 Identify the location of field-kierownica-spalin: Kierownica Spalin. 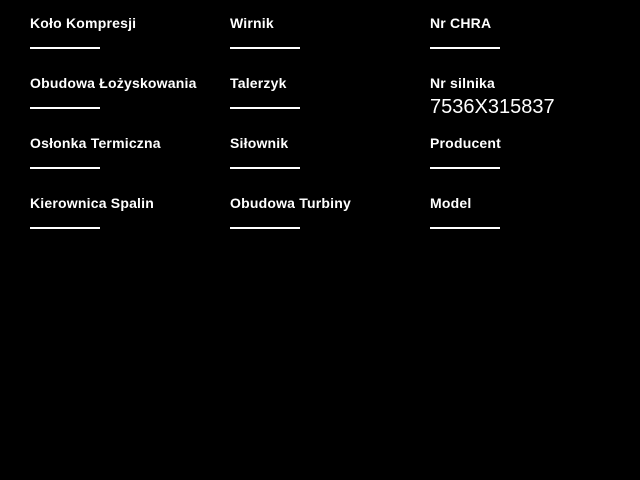
(130, 224).